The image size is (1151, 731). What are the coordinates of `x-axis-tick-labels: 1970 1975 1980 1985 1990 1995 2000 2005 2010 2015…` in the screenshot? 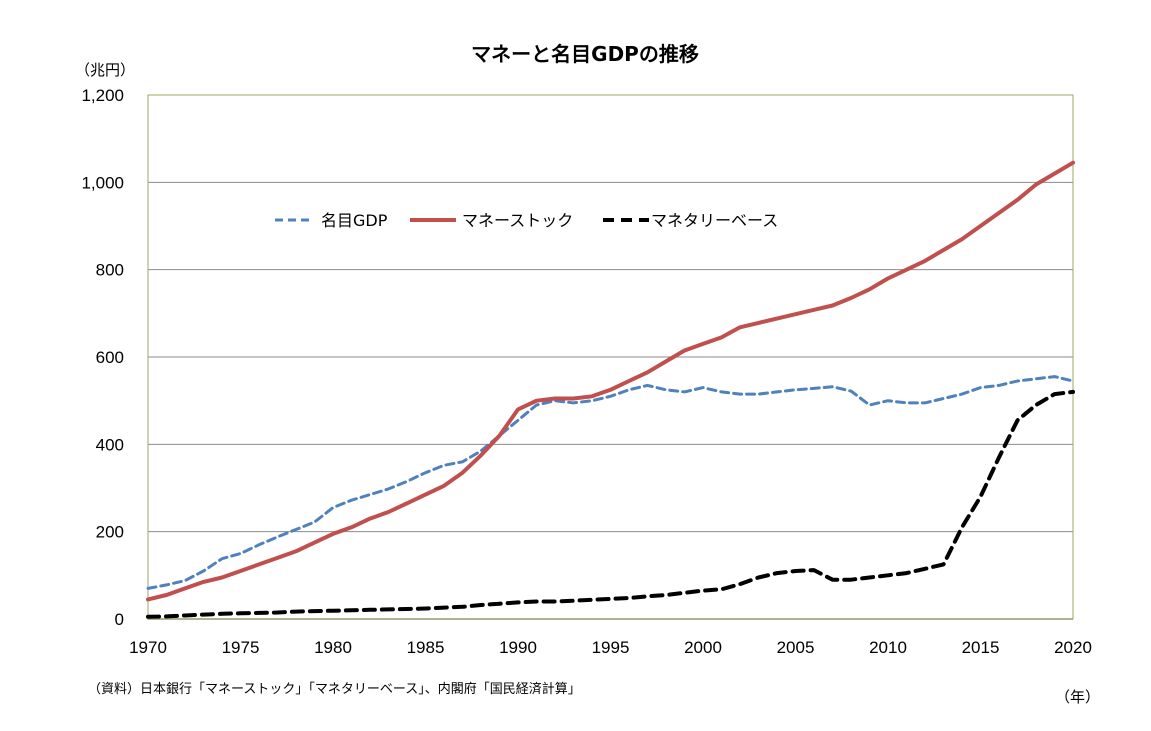 It's located at (610, 647).